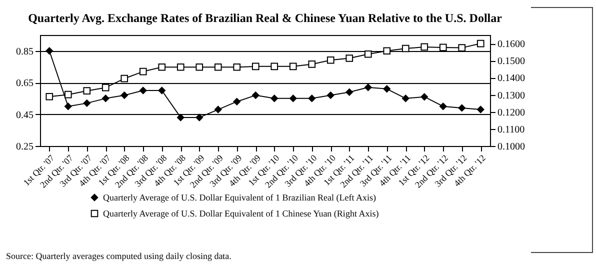  I want to click on y2-tick-label: 0.1500, so click(511, 62).